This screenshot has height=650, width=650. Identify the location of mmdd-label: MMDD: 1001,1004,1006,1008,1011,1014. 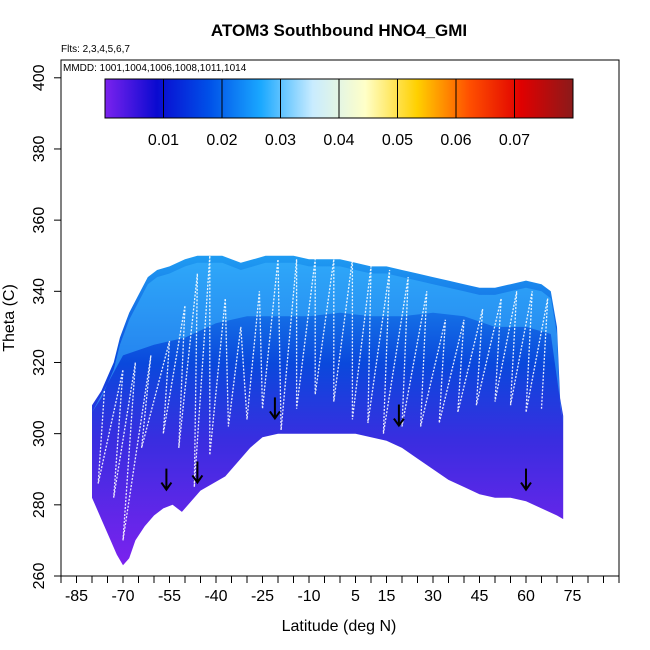
(155, 68).